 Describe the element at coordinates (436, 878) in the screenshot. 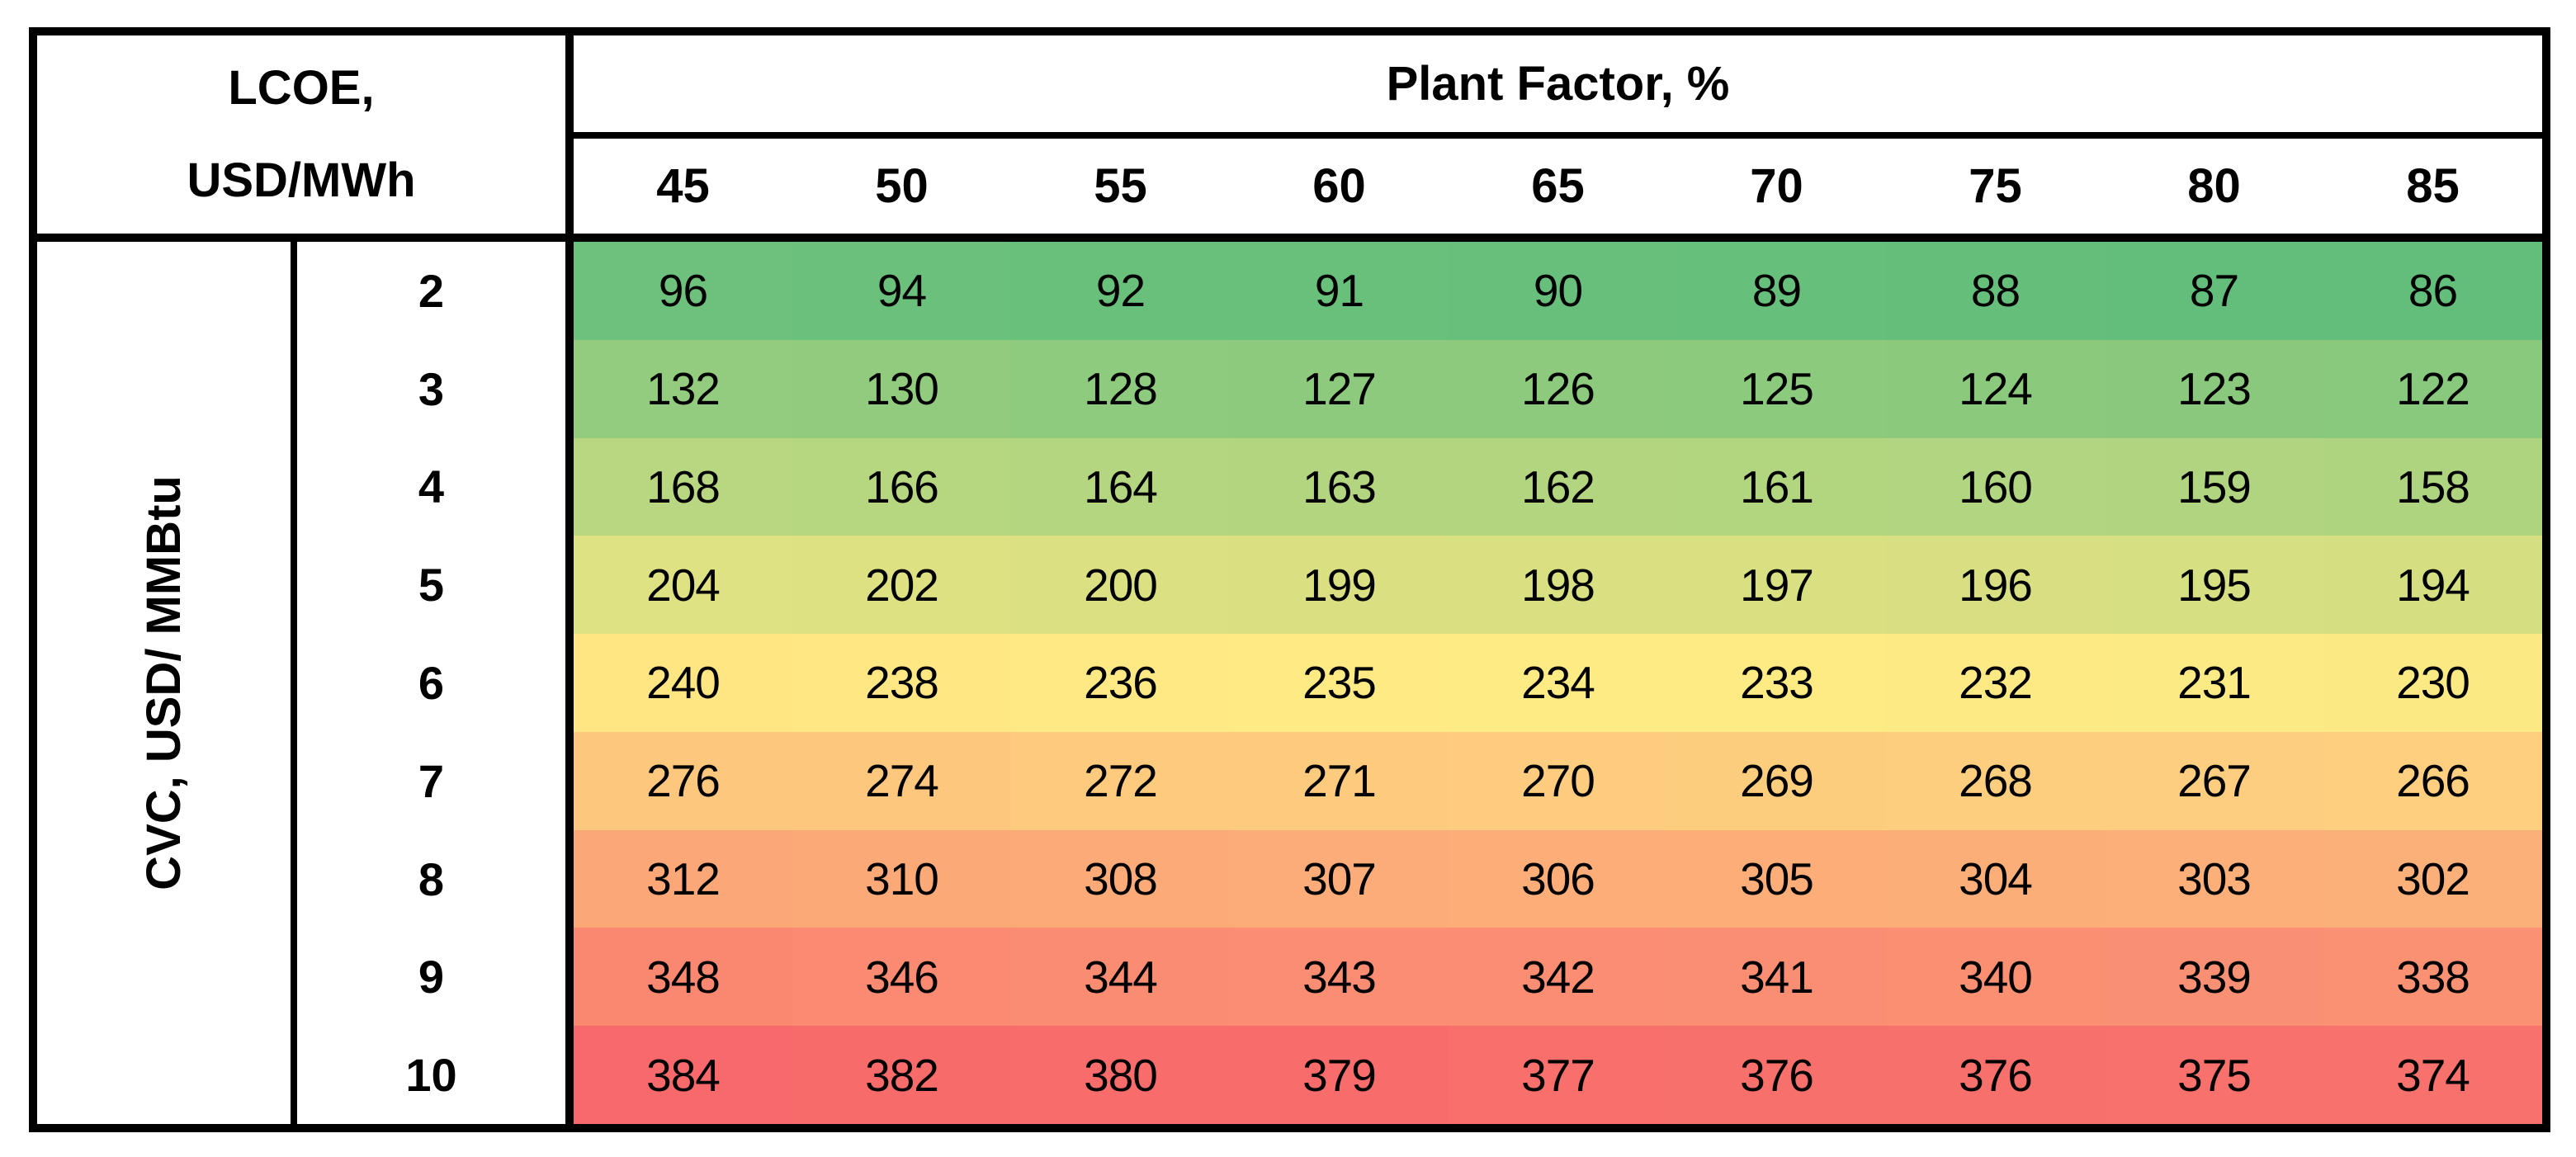

I see `cvc-row-label-8: 8` at that location.